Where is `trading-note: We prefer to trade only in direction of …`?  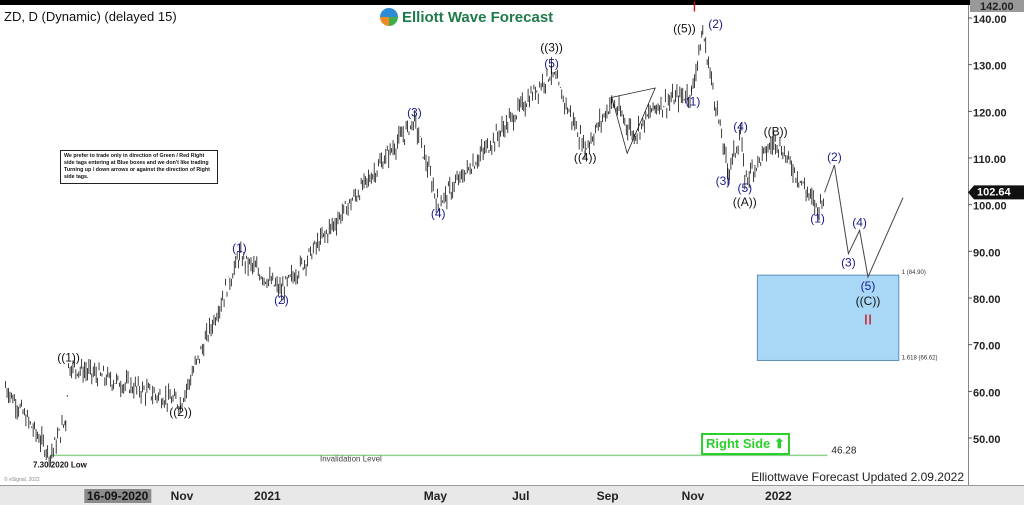 trading-note: We prefer to trade only in direction of … is located at coordinates (139, 167).